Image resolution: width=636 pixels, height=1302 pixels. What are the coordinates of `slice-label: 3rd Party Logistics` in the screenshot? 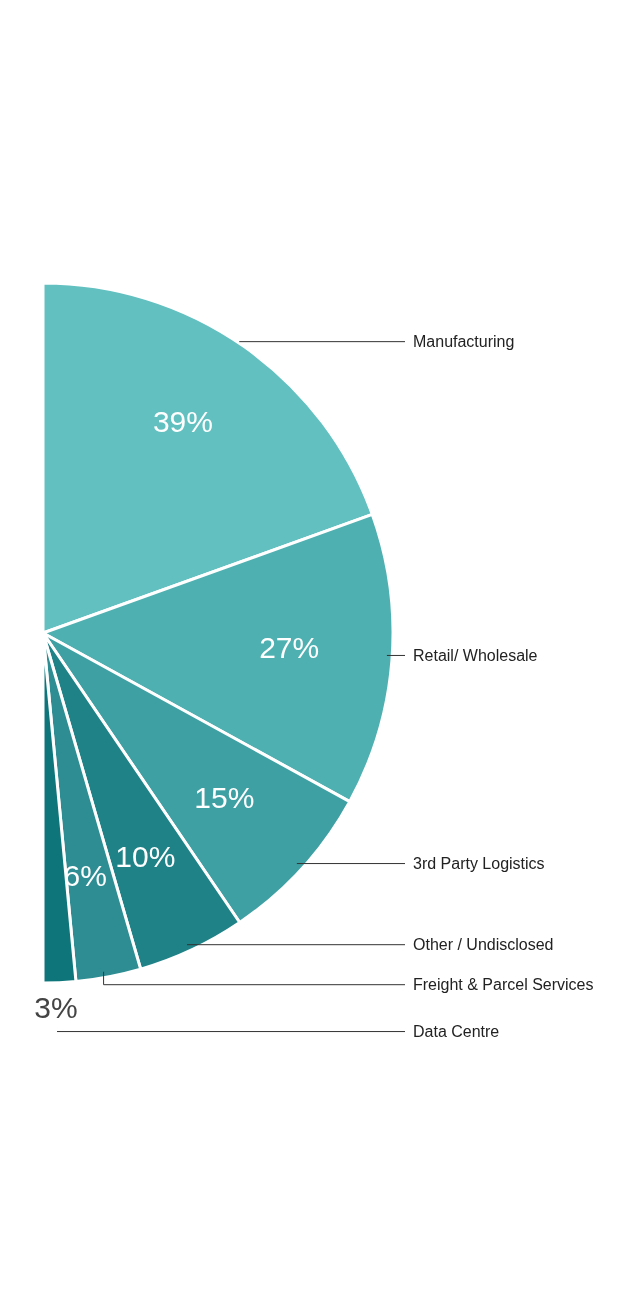 It's located at (479, 864).